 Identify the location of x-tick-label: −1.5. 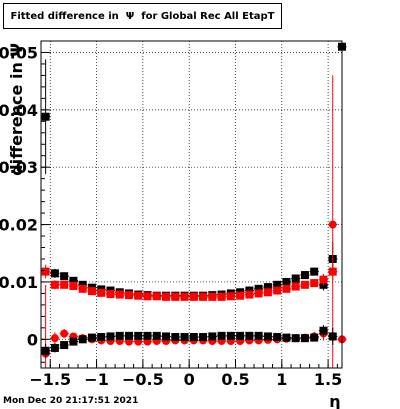
(50, 379).